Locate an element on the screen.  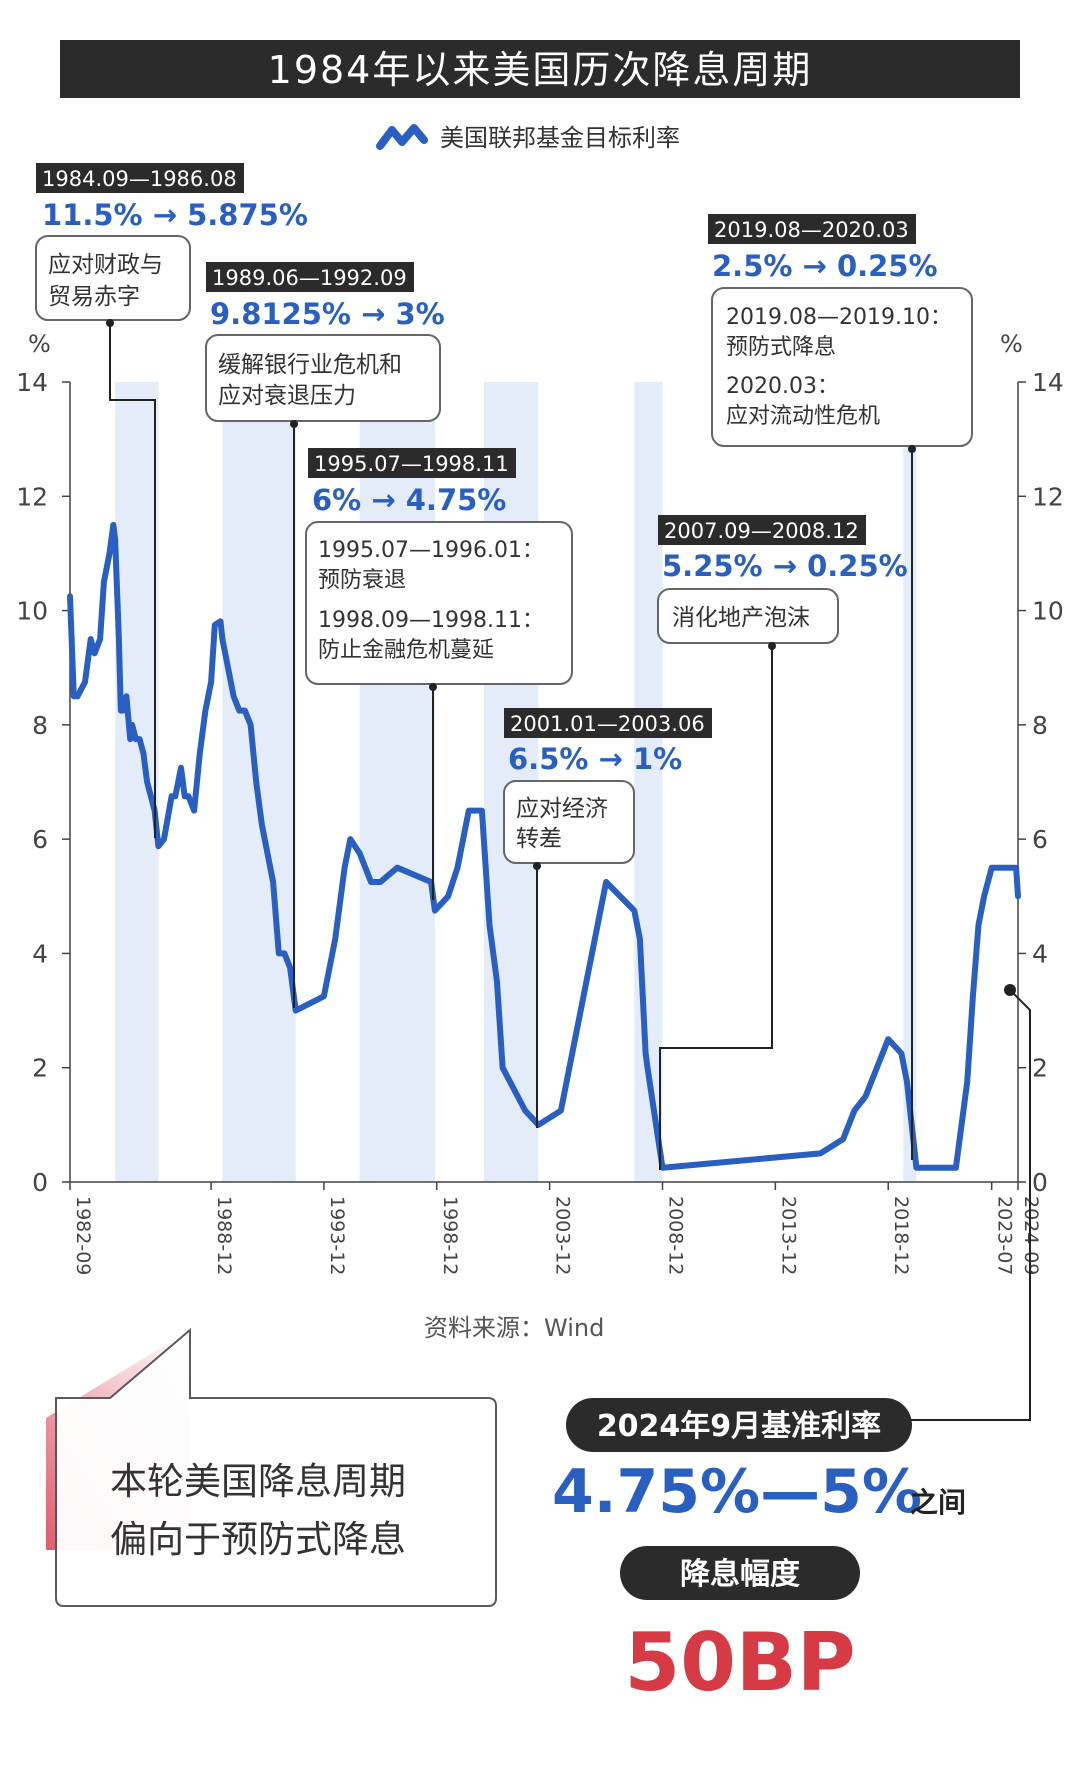
x-tick-label: 1993-12 is located at coordinates (337, 1235).